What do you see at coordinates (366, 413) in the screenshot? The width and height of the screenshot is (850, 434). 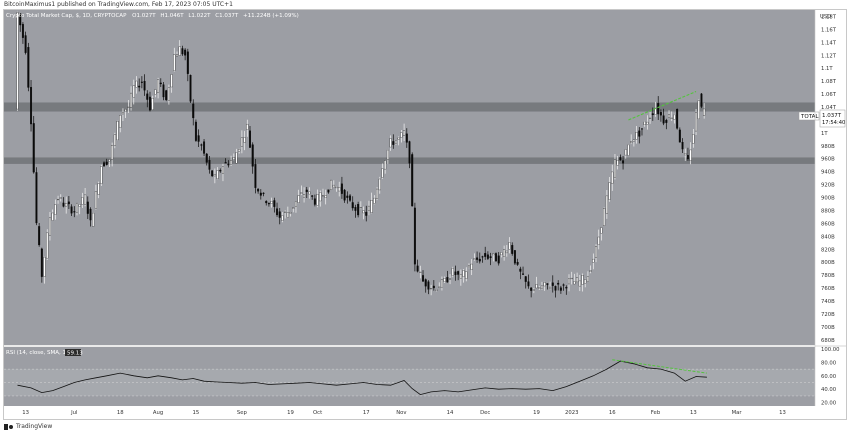 I see `x-tick-label: 17` at bounding box center [366, 413].